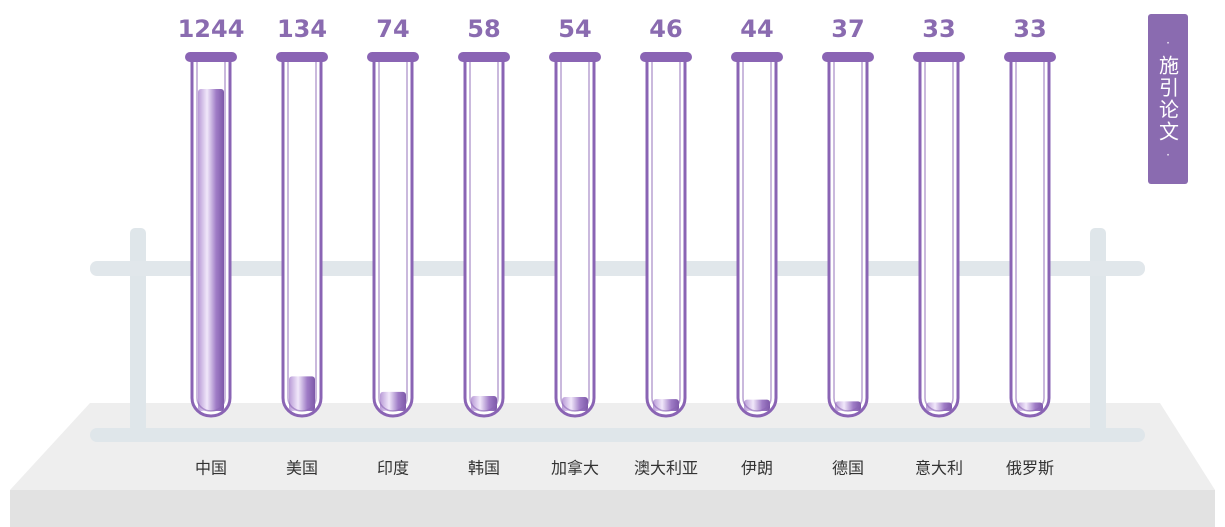 The image size is (1225, 527). What do you see at coordinates (939, 468) in the screenshot?
I see `x-tick-label: 意大利` at bounding box center [939, 468].